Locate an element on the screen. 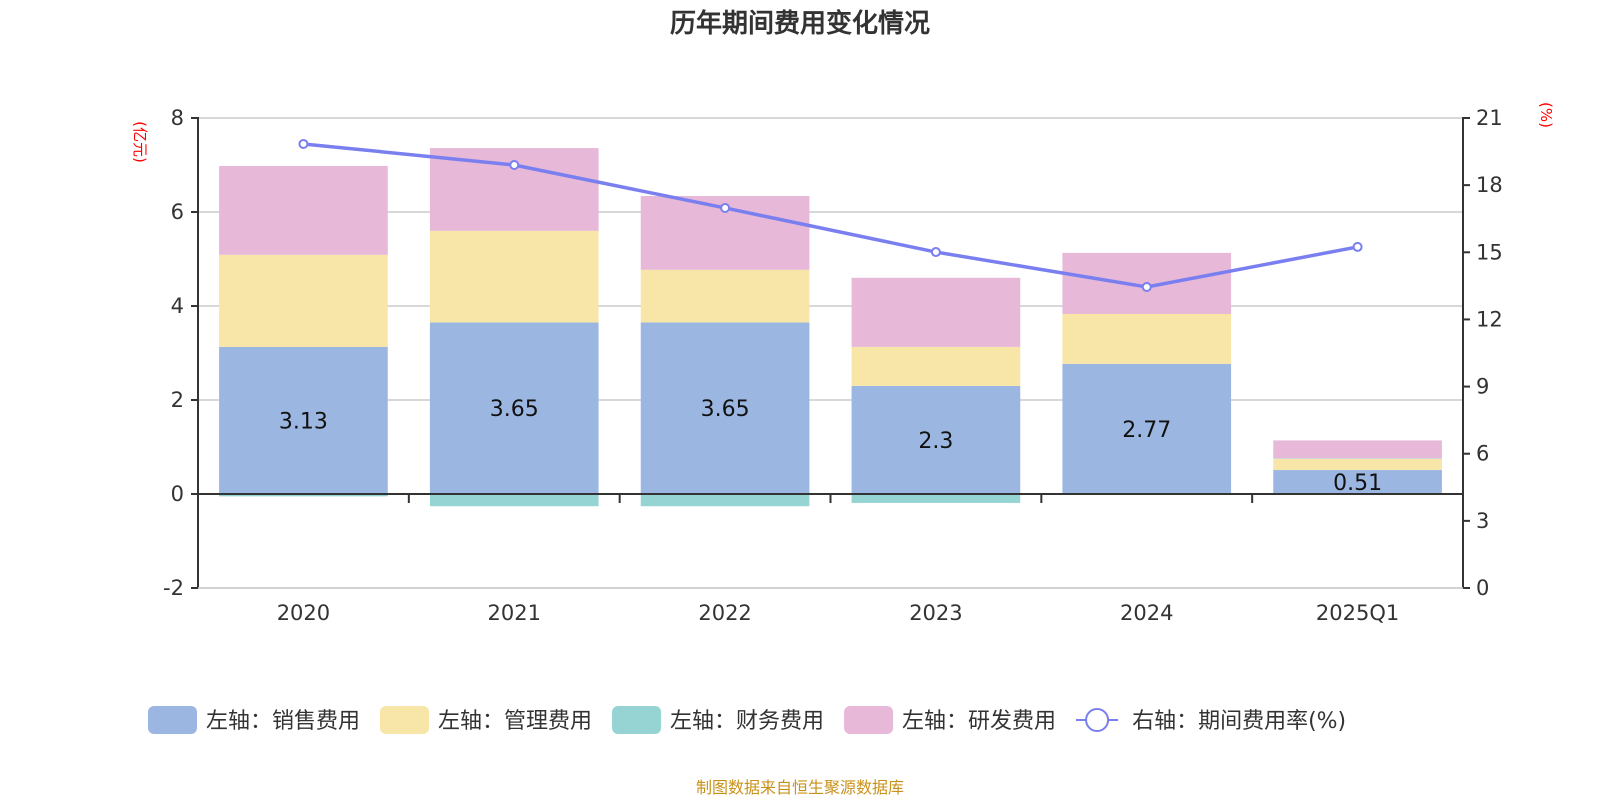  legend-label-2: 左轴：财务费用 is located at coordinates (747, 721).